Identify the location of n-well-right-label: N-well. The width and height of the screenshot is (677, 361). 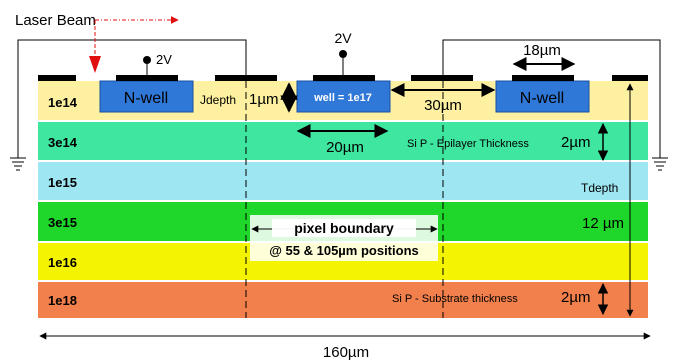
(542, 98).